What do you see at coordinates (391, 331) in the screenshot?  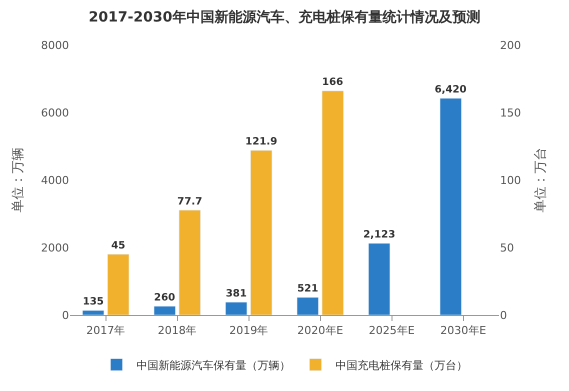 I see `x-tick-label: 2025年E` at bounding box center [391, 331].